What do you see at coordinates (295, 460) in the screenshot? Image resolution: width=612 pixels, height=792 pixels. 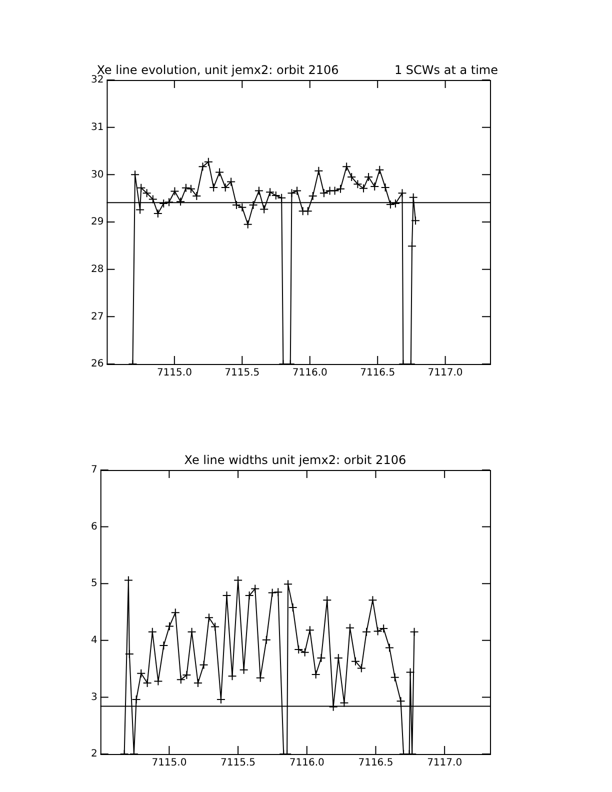 I see `chart-title: Xe line widths unit jemx2: orbit 2106` at bounding box center [295, 460].